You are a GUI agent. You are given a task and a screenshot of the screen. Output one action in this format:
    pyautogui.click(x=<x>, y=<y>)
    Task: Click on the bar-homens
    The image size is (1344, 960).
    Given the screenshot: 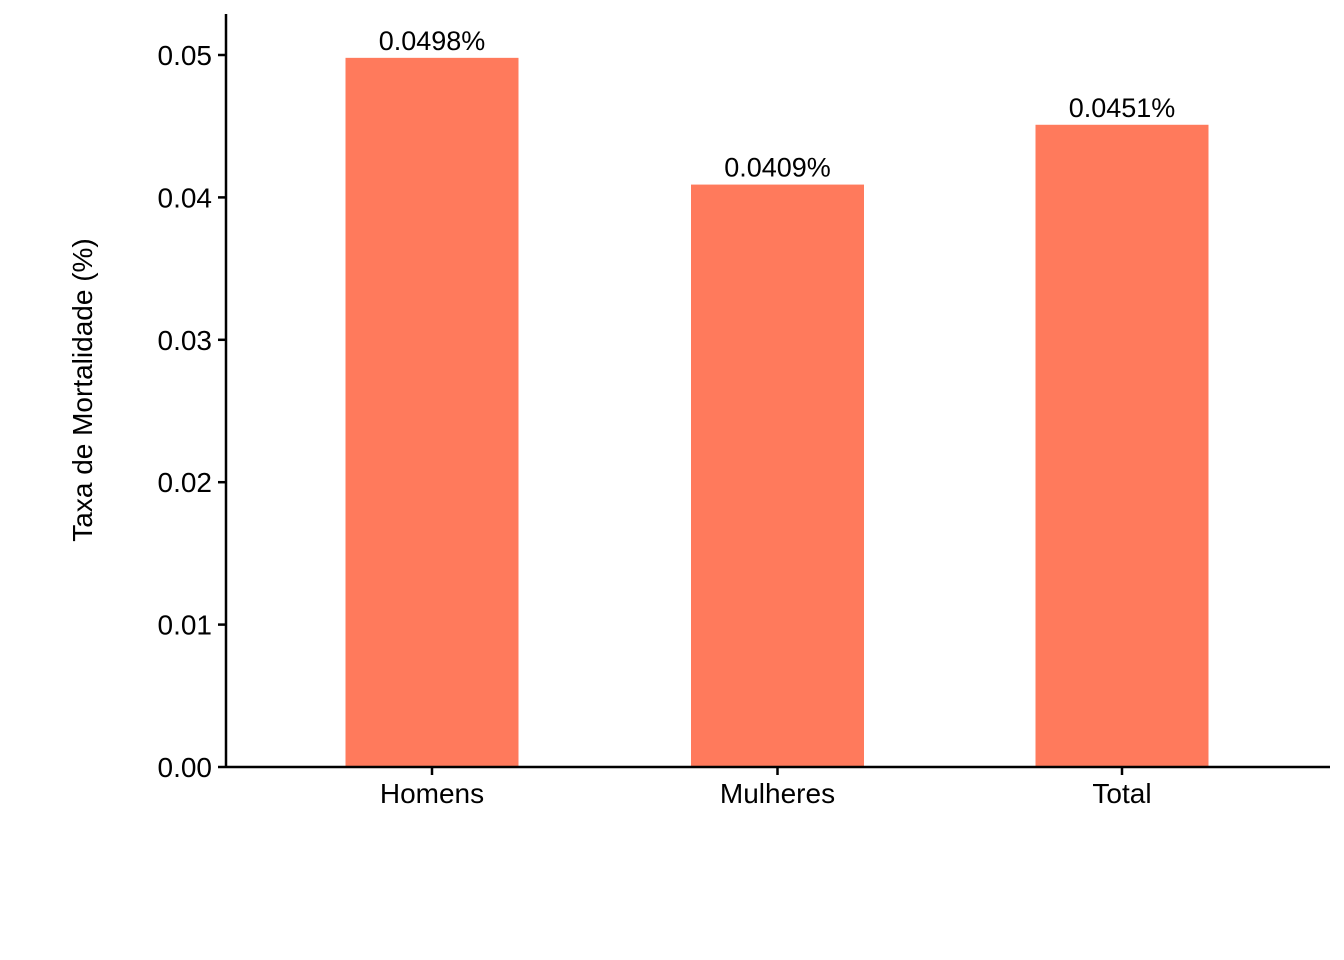 What is the action you would take?
    pyautogui.click(x=432, y=412)
    